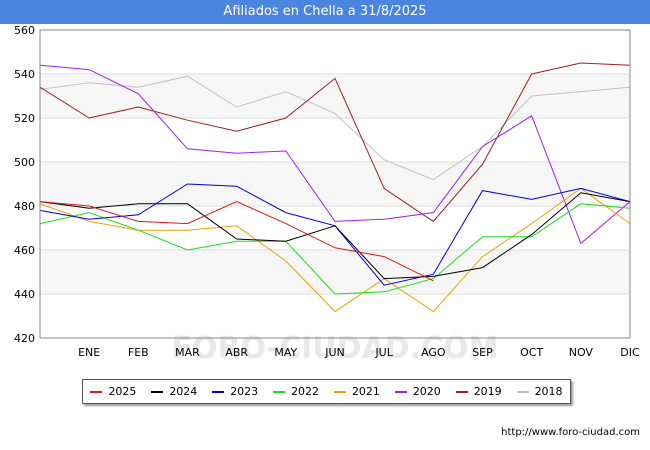 The width and height of the screenshot is (650, 450). Describe the element at coordinates (487, 391) in the screenshot. I see `legend-label: 2019` at that location.